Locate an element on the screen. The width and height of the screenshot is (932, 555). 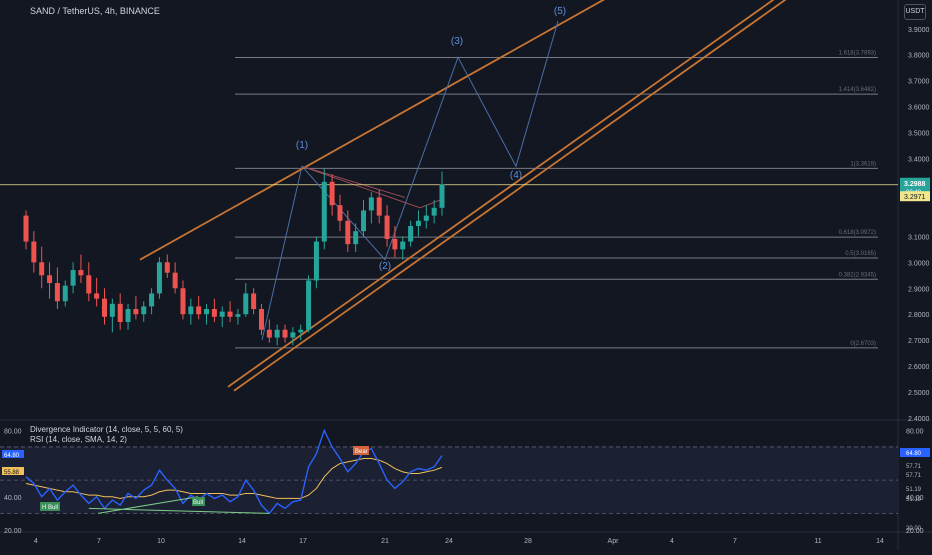
fib-level-label: 1.618(3.7893) is located at coordinates (857, 53).